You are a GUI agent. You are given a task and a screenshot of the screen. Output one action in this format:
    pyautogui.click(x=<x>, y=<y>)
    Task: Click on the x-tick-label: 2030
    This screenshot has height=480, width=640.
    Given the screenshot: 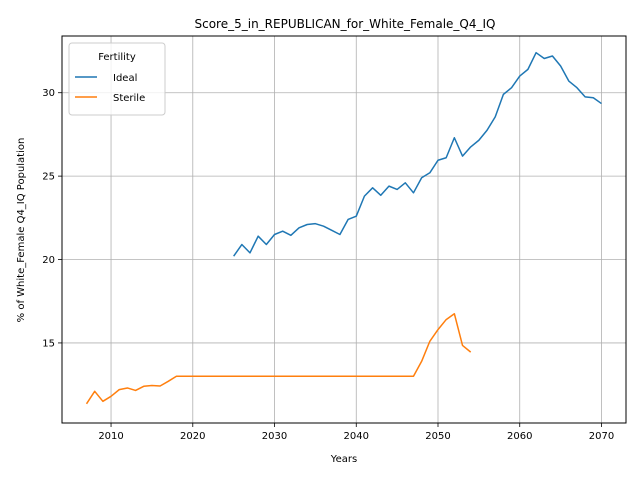 What is the action you would take?
    pyautogui.click(x=274, y=436)
    